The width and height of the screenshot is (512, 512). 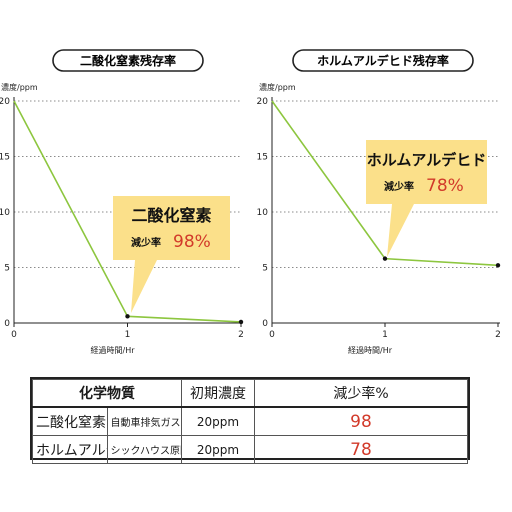 I want to click on row-reduction: 98, so click(x=361, y=421).